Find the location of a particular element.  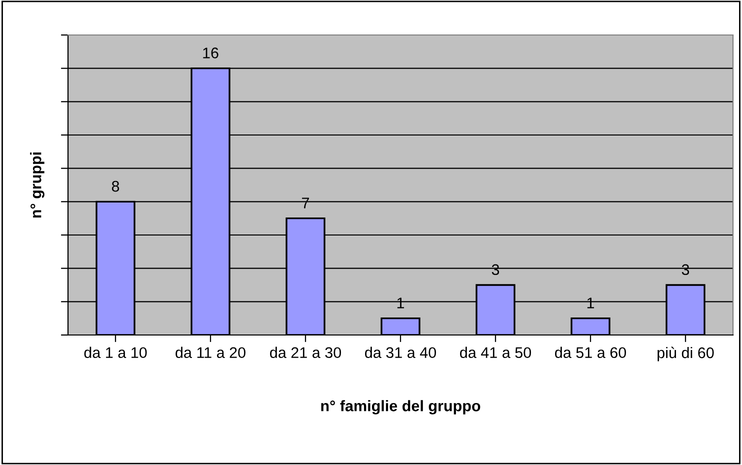

data-label: 16 is located at coordinates (210, 53).